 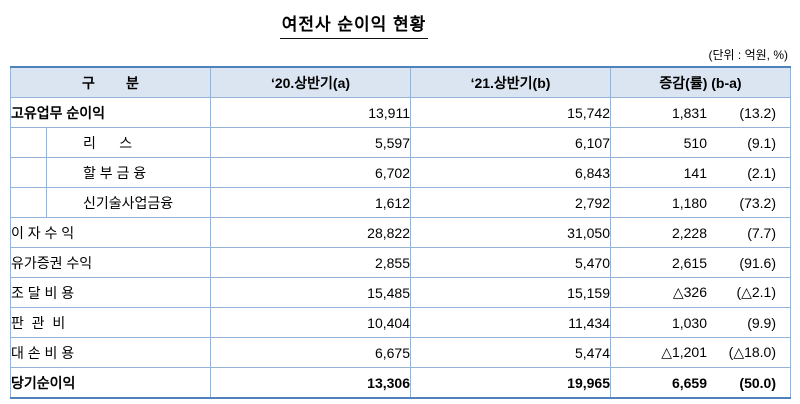 What do you see at coordinates (510, 202) in the screenshot?
I see `value-2021h1: 2,792` at bounding box center [510, 202].